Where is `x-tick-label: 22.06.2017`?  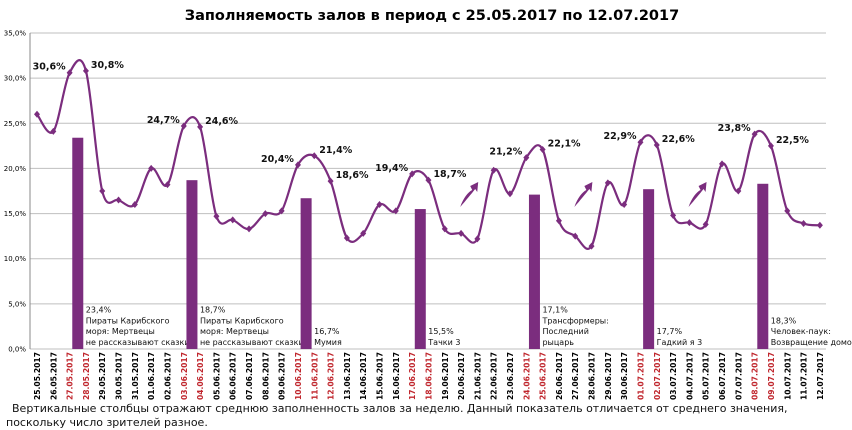 x-tick-label: 22.06.2017 is located at coordinates (494, 376).